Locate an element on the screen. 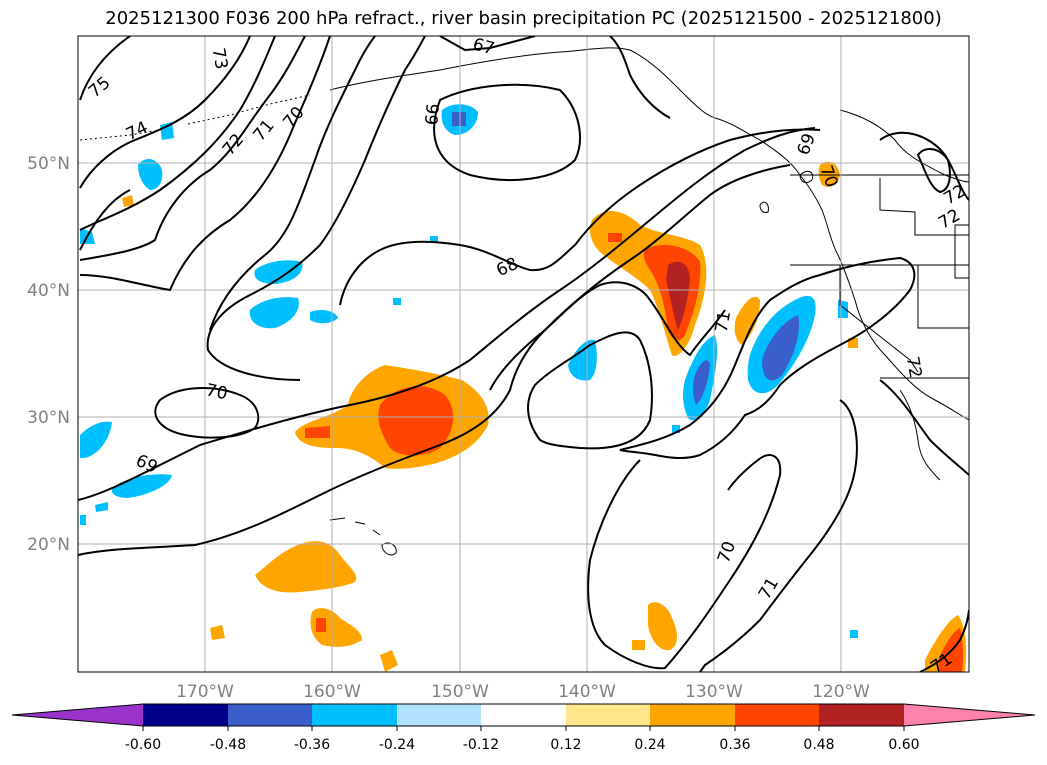 The width and height of the screenshot is (1047, 765). colorbar-tick-label: 0.60 is located at coordinates (903, 745).